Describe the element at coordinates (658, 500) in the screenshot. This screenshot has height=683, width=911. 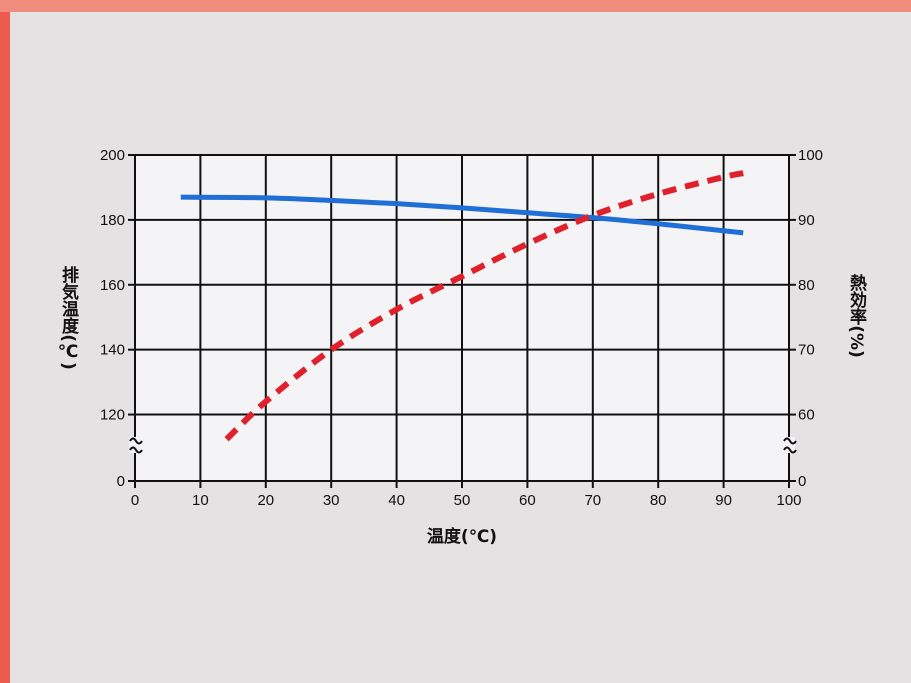
I see `x-tick-label: 80` at that location.